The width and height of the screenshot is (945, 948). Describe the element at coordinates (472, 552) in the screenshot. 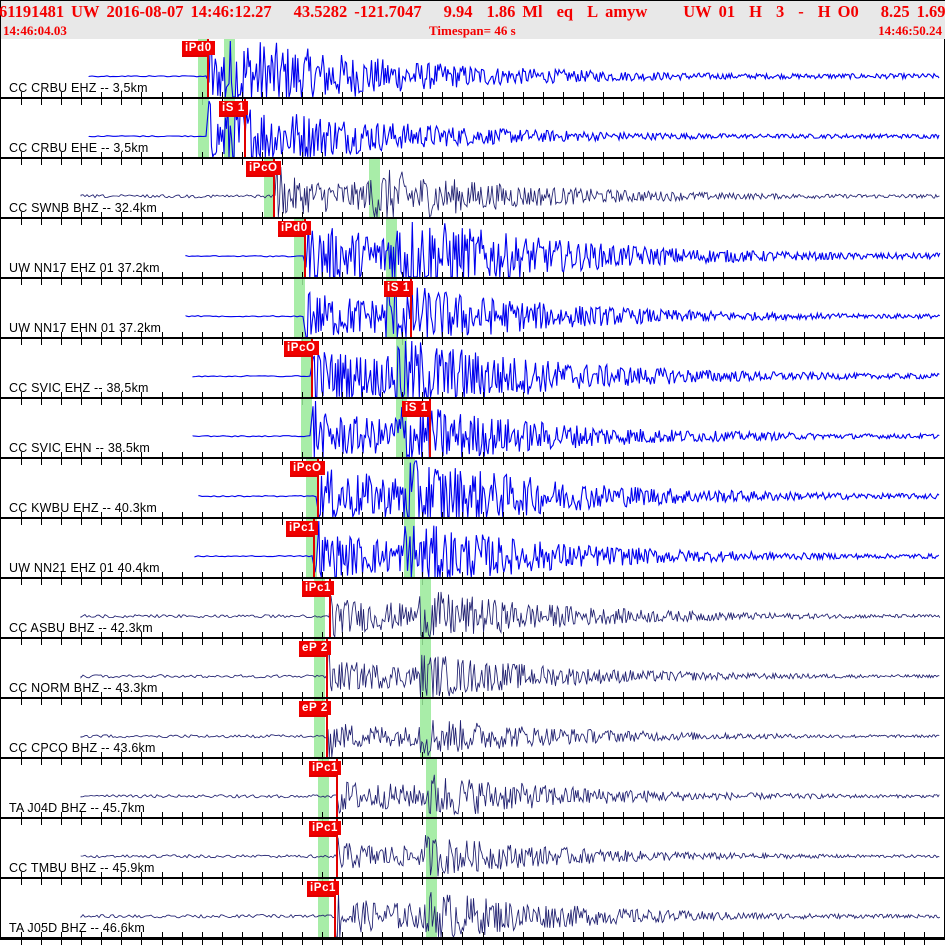

I see `trace-row: iPc1 UW NN21 EHZ 01 40.4km` at that location.